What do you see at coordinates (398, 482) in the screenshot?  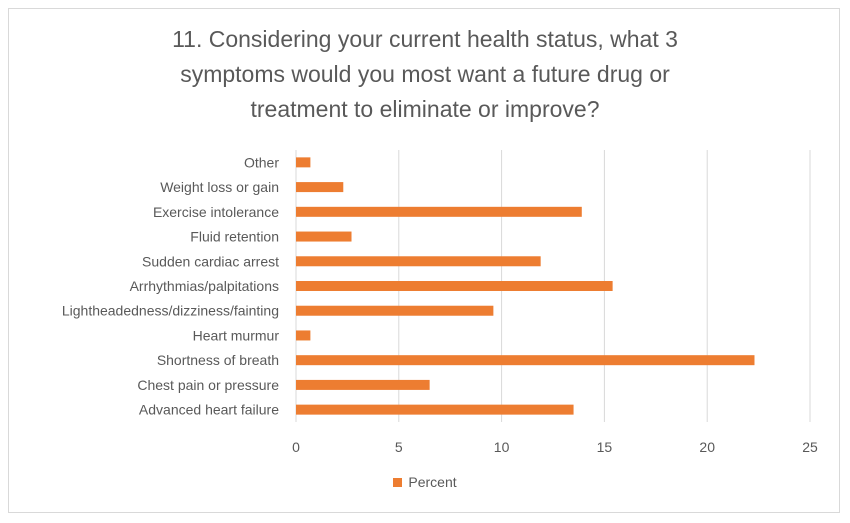 I see `legend-swatch-percent` at bounding box center [398, 482].